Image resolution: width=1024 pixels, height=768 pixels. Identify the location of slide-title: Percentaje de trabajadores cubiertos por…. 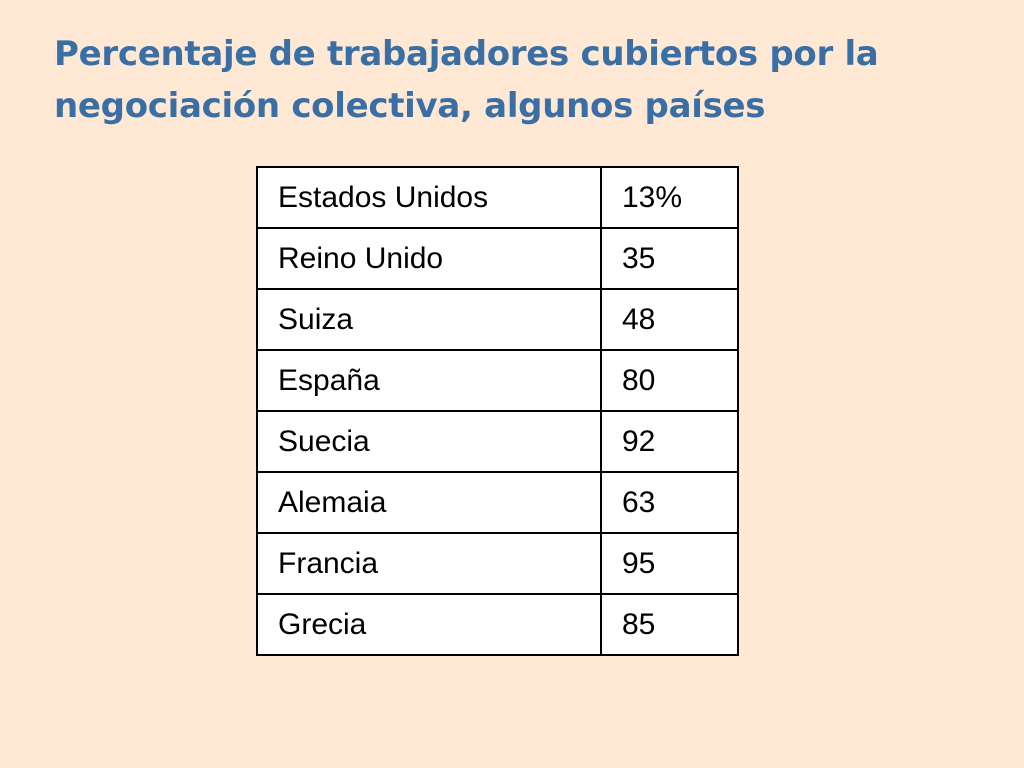
(514, 80).